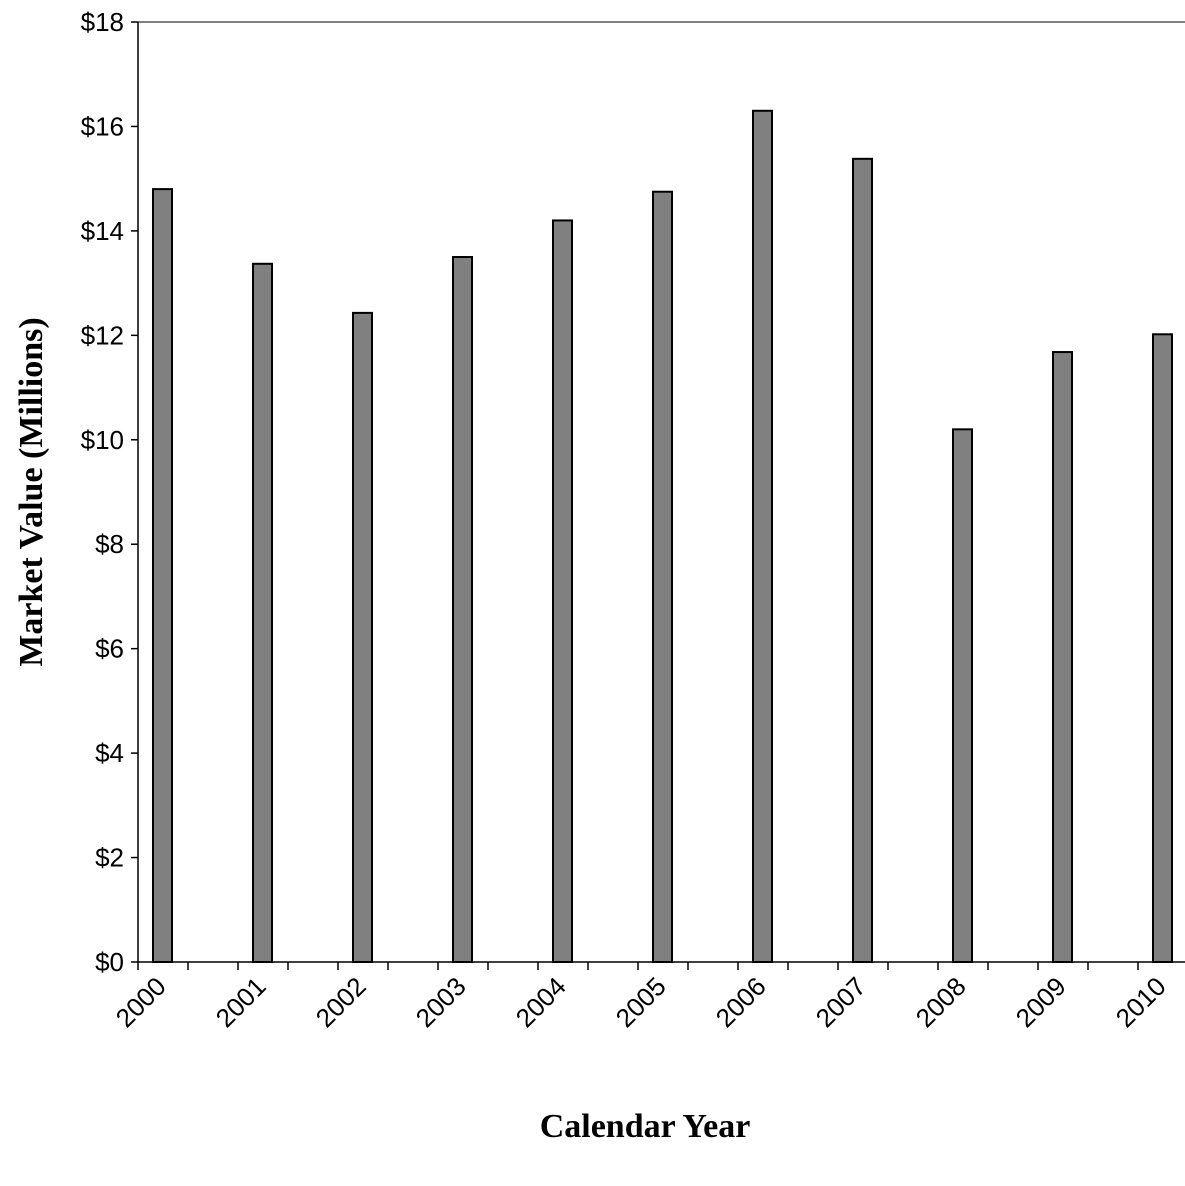  Describe the element at coordinates (662, 576) in the screenshot. I see `bar-2005` at that location.